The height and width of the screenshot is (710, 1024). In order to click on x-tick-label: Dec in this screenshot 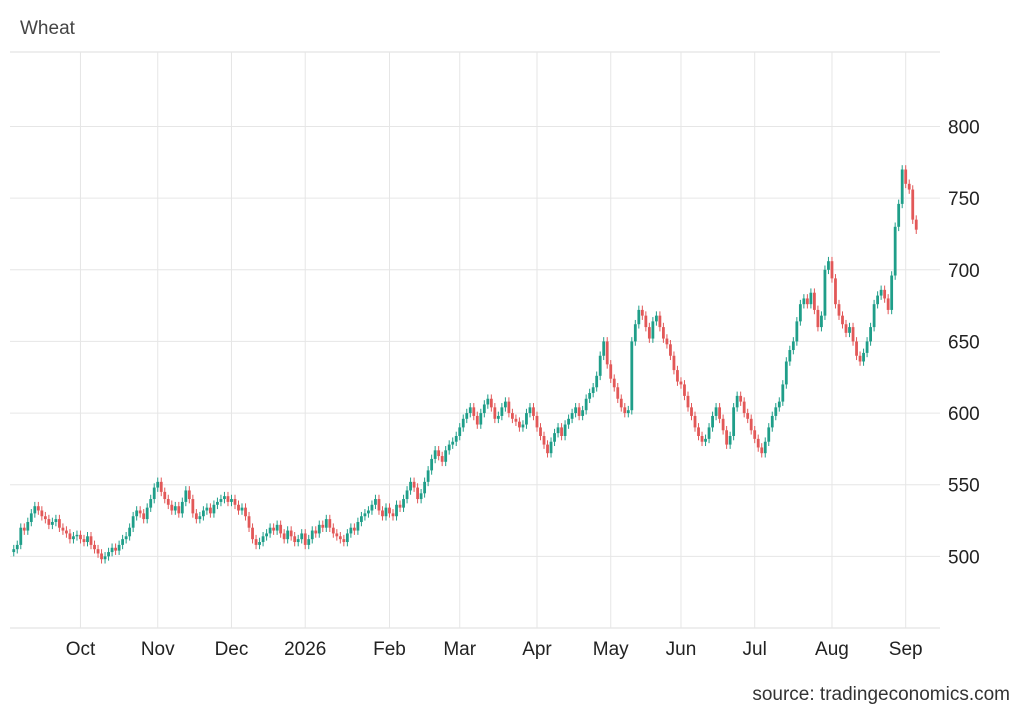, I will do `click(232, 649)`.